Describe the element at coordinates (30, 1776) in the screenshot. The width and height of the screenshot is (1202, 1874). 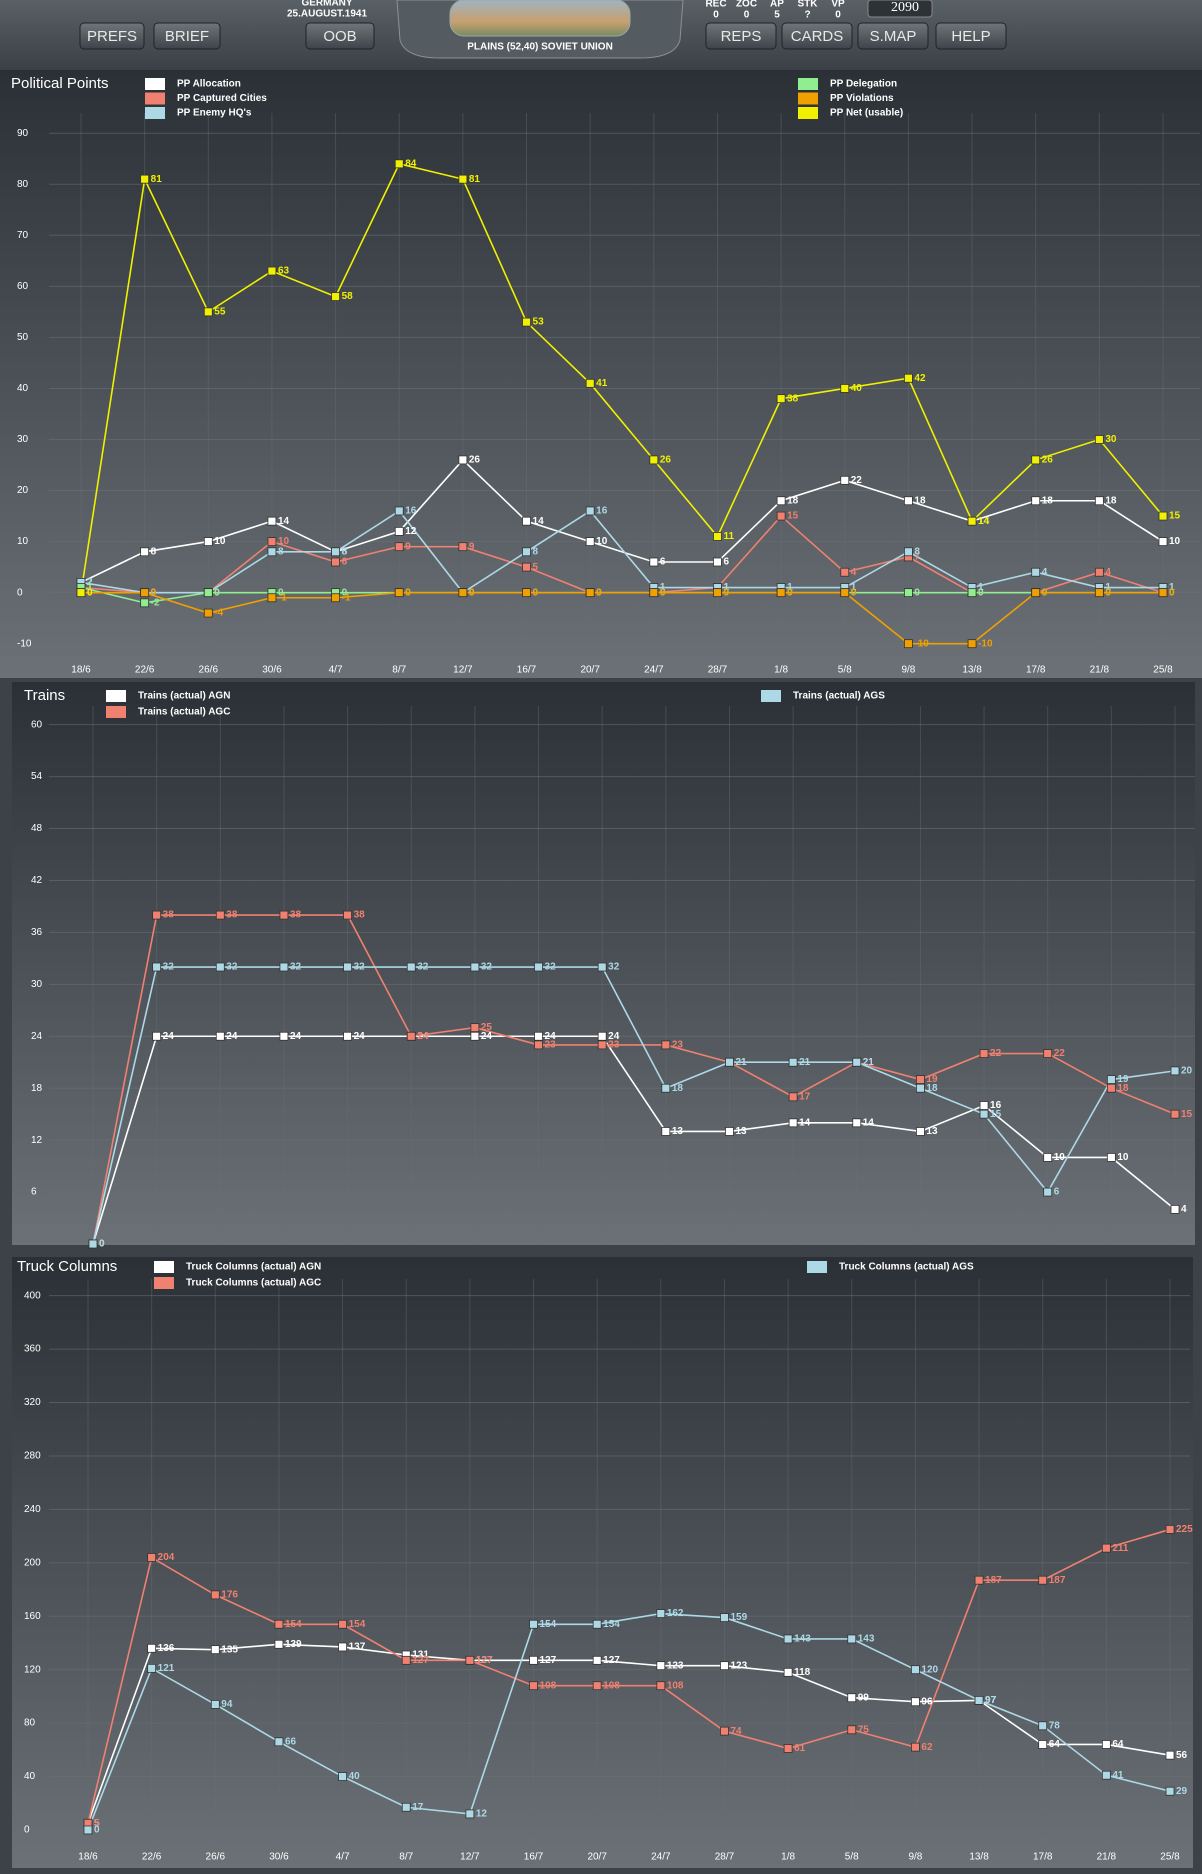
I see `y-tick-label: 40` at that location.